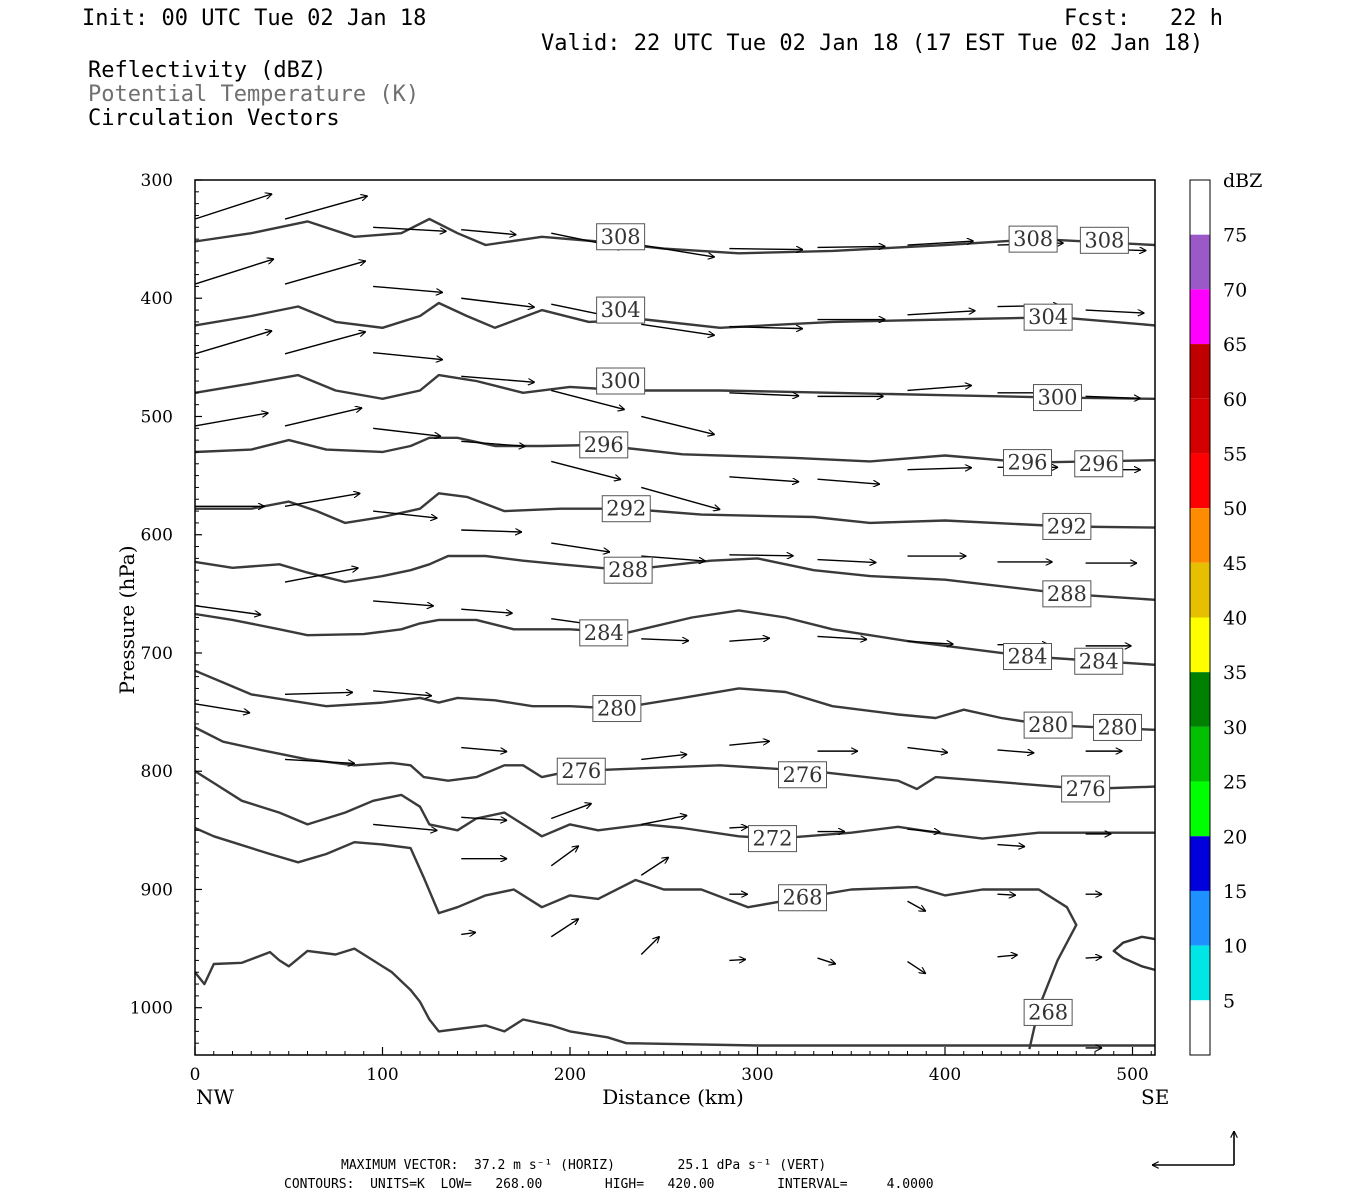 The width and height of the screenshot is (1350, 1200). Describe the element at coordinates (382, 1075) in the screenshot. I see `x-tick-label: 100` at that location.